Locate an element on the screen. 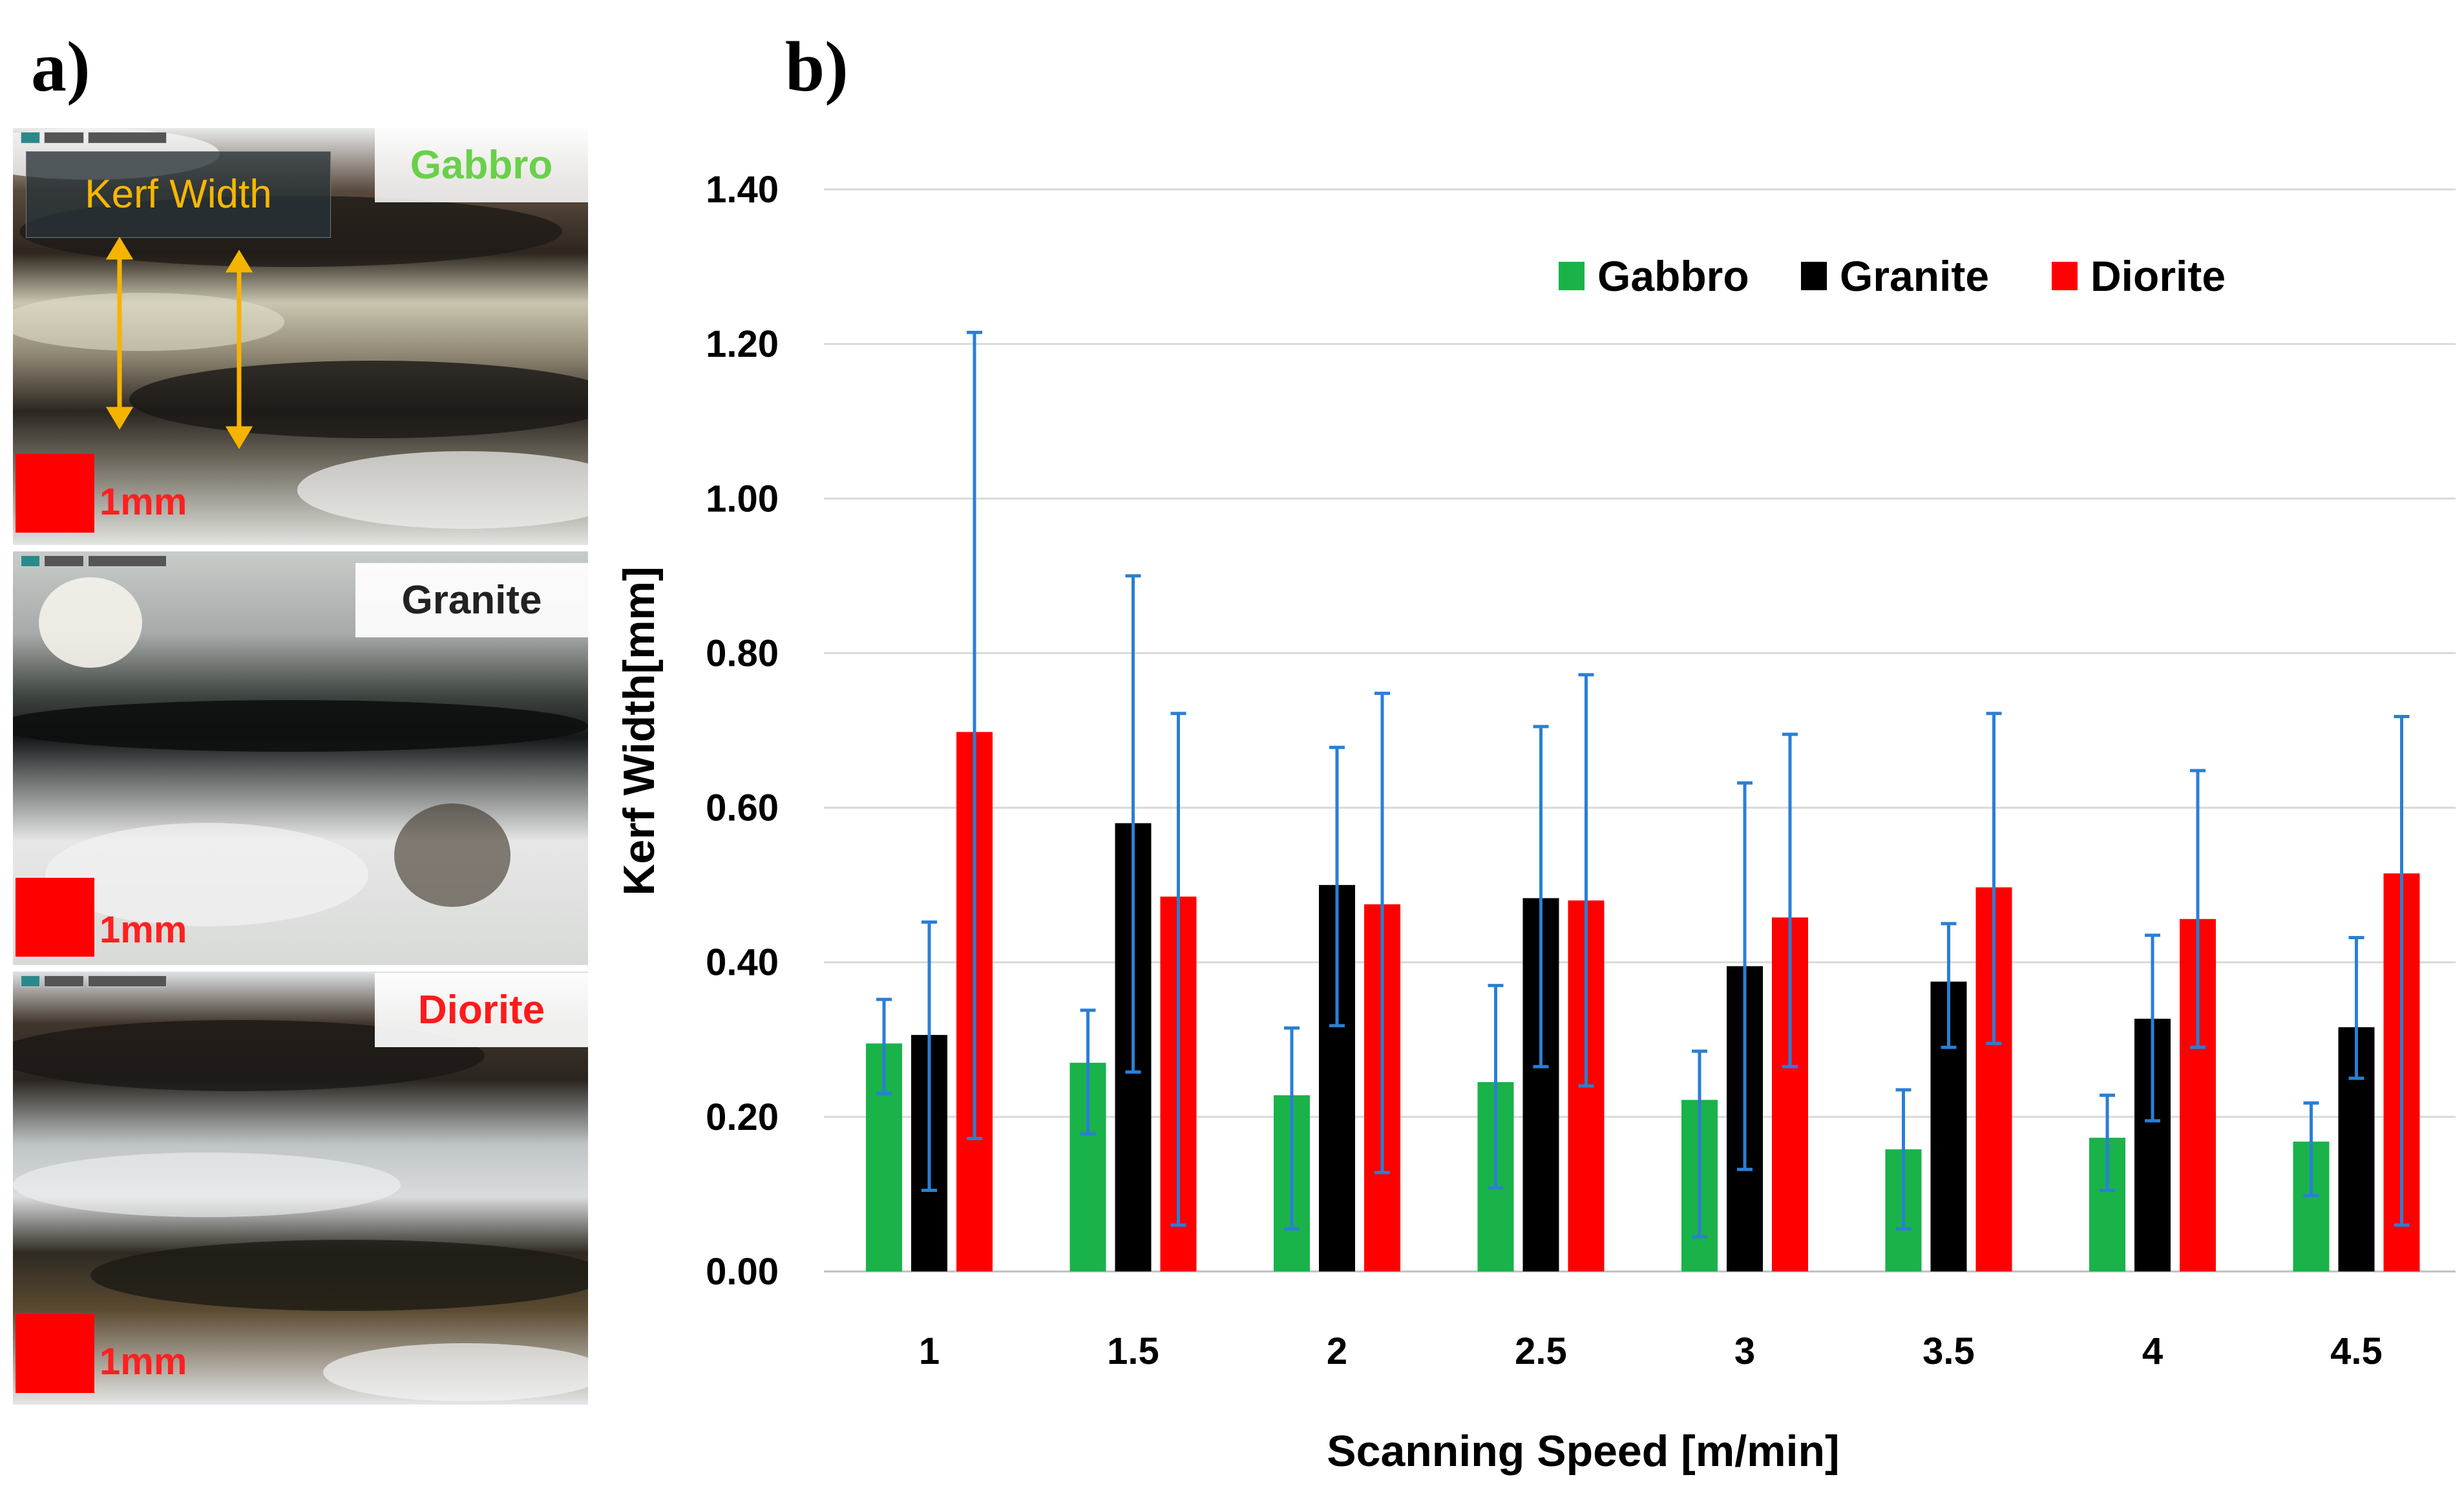  y-tick-label: 0.60 is located at coordinates (742, 808).